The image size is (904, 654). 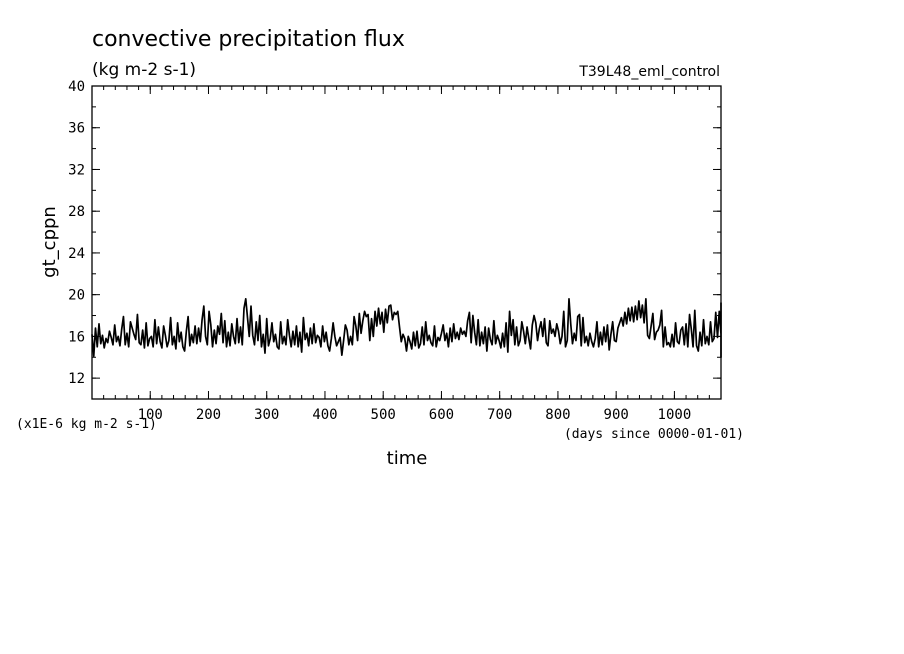 What do you see at coordinates (144, 70) in the screenshot?
I see `chart-subtitle: (kg m-2 s-1)` at bounding box center [144, 70].